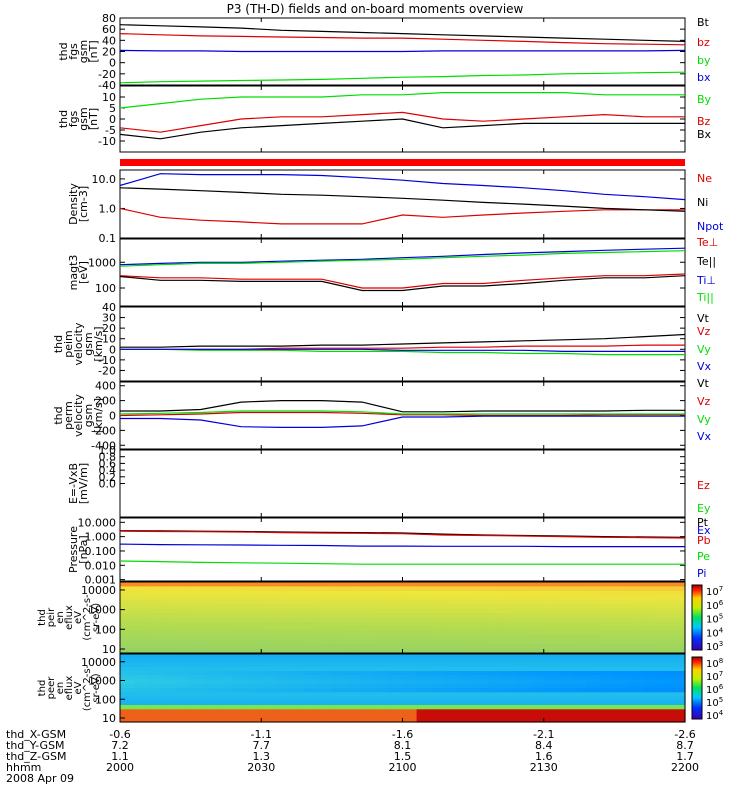 Image resolution: width=750 pixels, height=800 pixels. I want to click on legend-bz: Bz, so click(704, 121).